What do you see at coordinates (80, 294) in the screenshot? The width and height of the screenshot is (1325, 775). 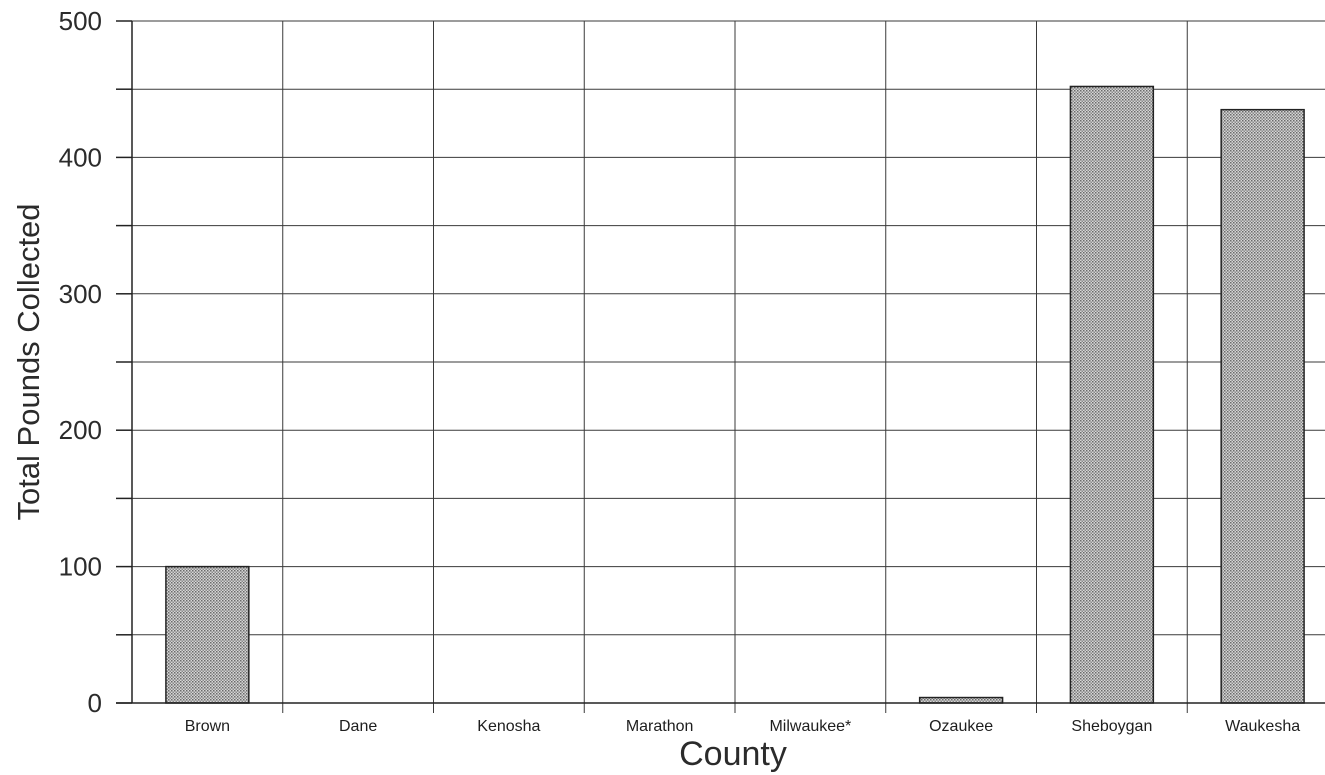 I see `y-tick-label: 300` at bounding box center [80, 294].